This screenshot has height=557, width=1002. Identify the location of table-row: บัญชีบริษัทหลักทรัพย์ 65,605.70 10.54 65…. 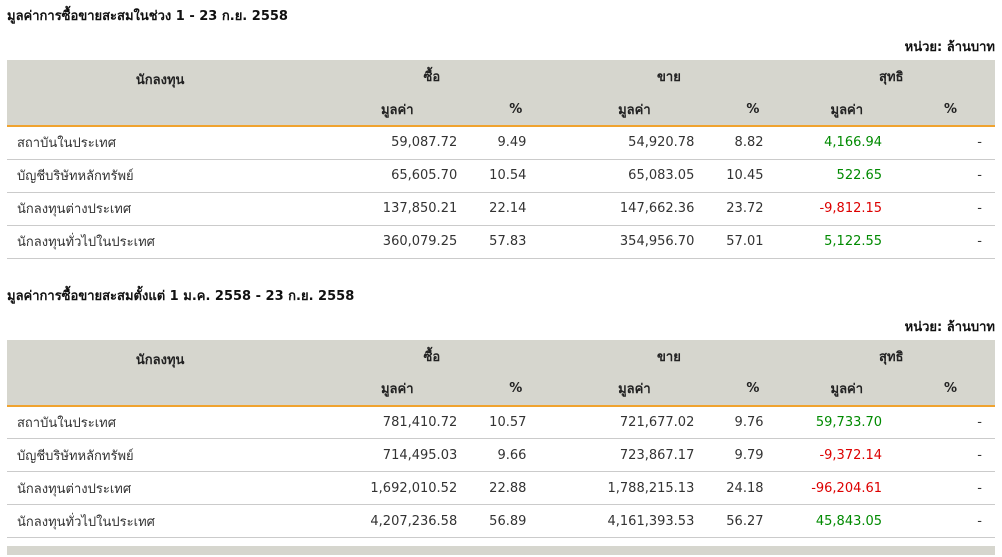
(501, 176).